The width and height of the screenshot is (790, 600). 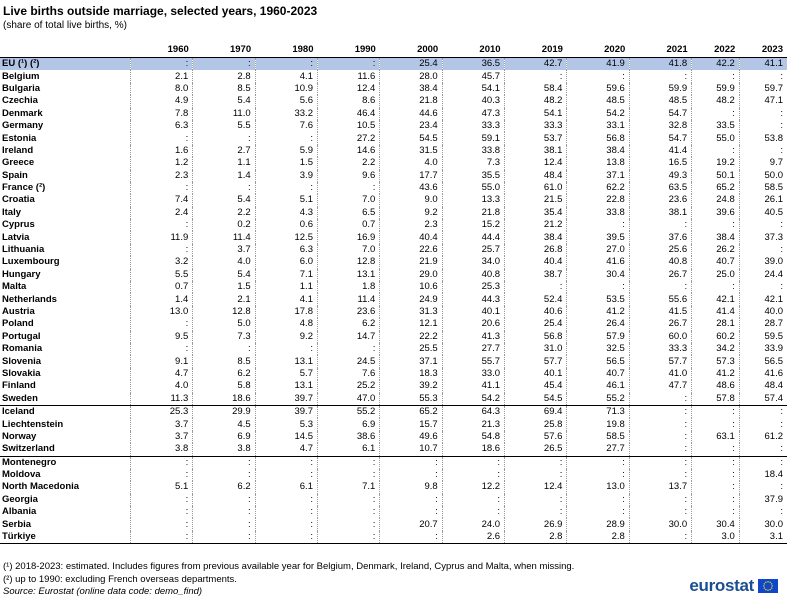 What do you see at coordinates (598, 537) in the screenshot?
I see `table-cell: 2.8` at bounding box center [598, 537].